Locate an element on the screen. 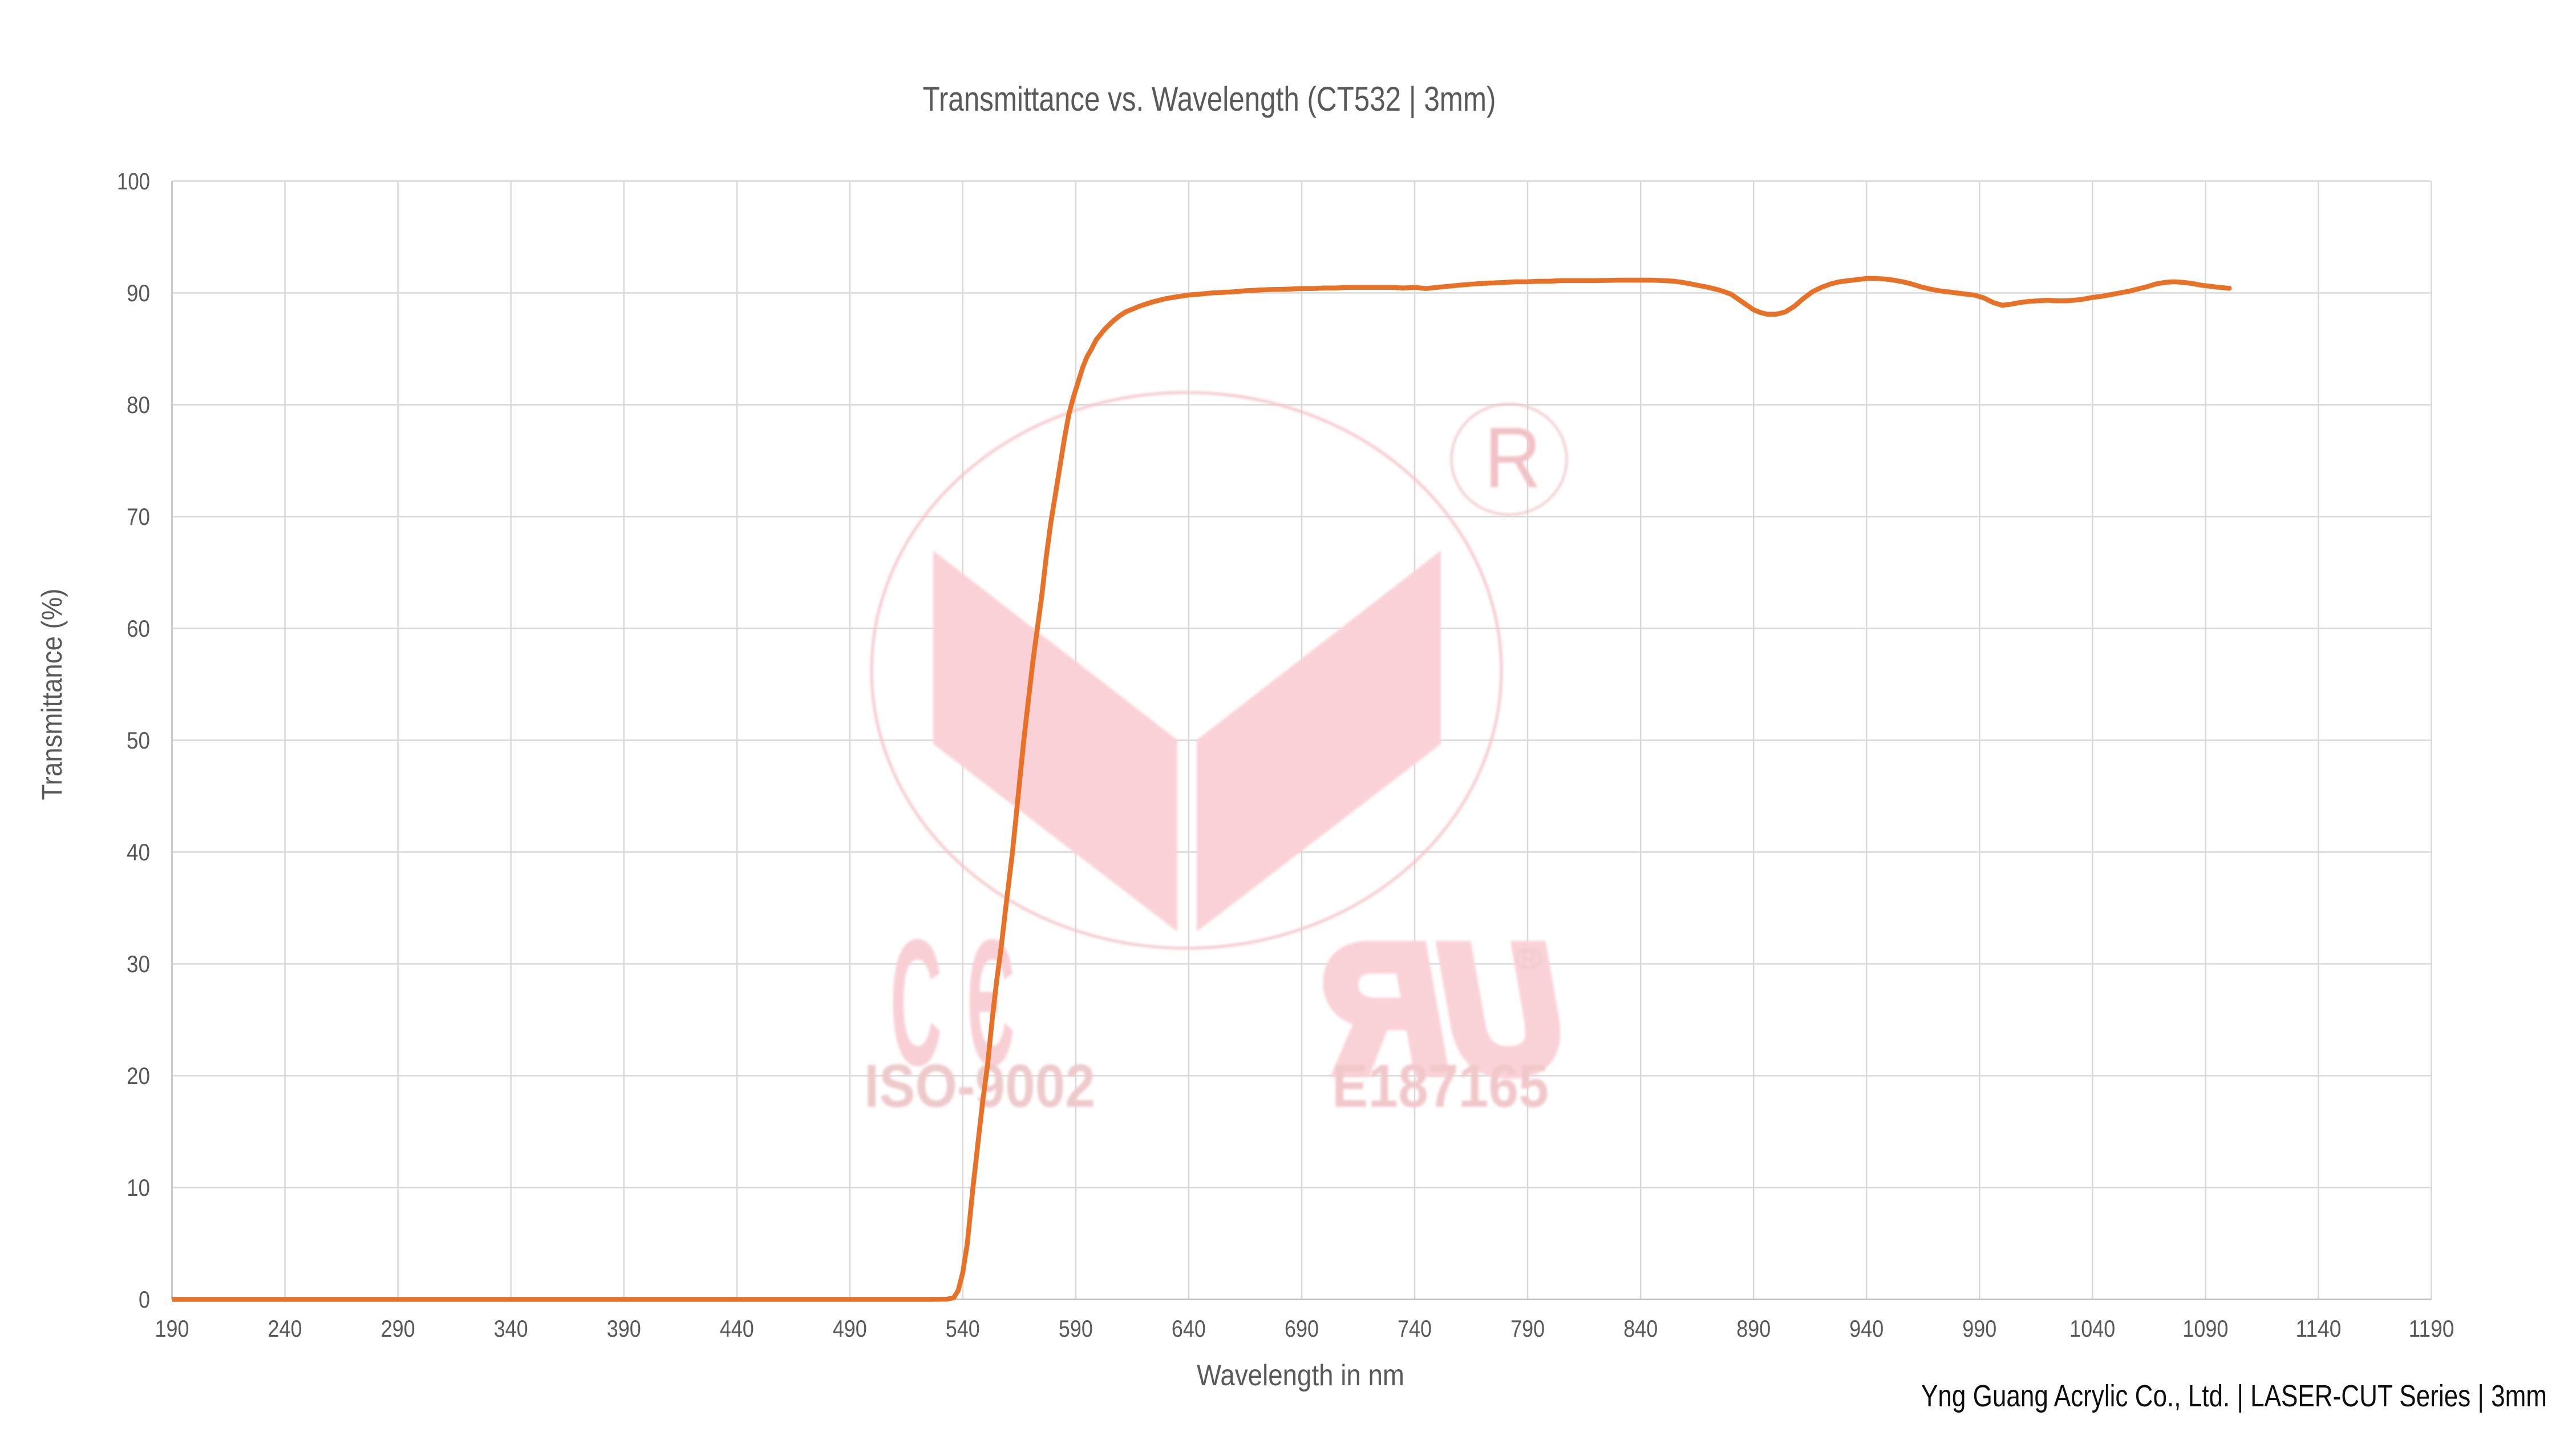 The height and width of the screenshot is (1440, 2576). svg-text: 340 is located at coordinates (511, 1328).